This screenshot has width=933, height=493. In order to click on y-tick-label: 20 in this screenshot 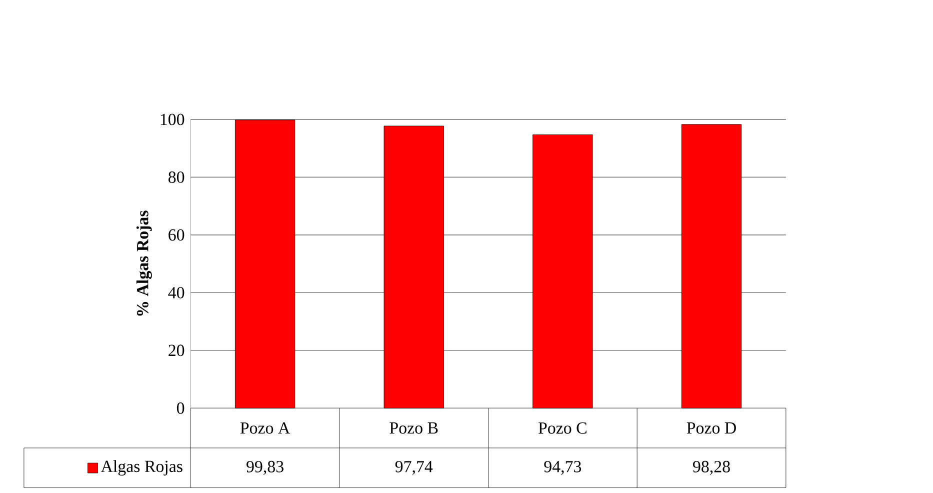, I will do `click(176, 350)`.